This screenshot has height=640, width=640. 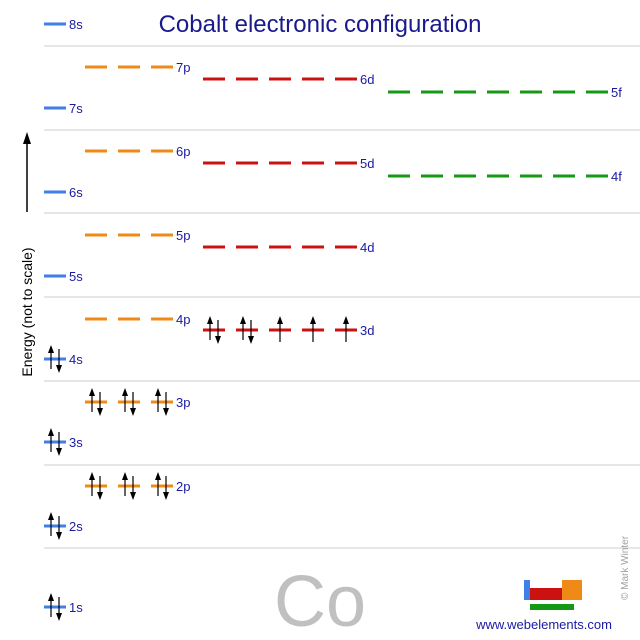 What do you see at coordinates (137, 67) in the screenshot?
I see `orbital-level-7p: 7p` at bounding box center [137, 67].